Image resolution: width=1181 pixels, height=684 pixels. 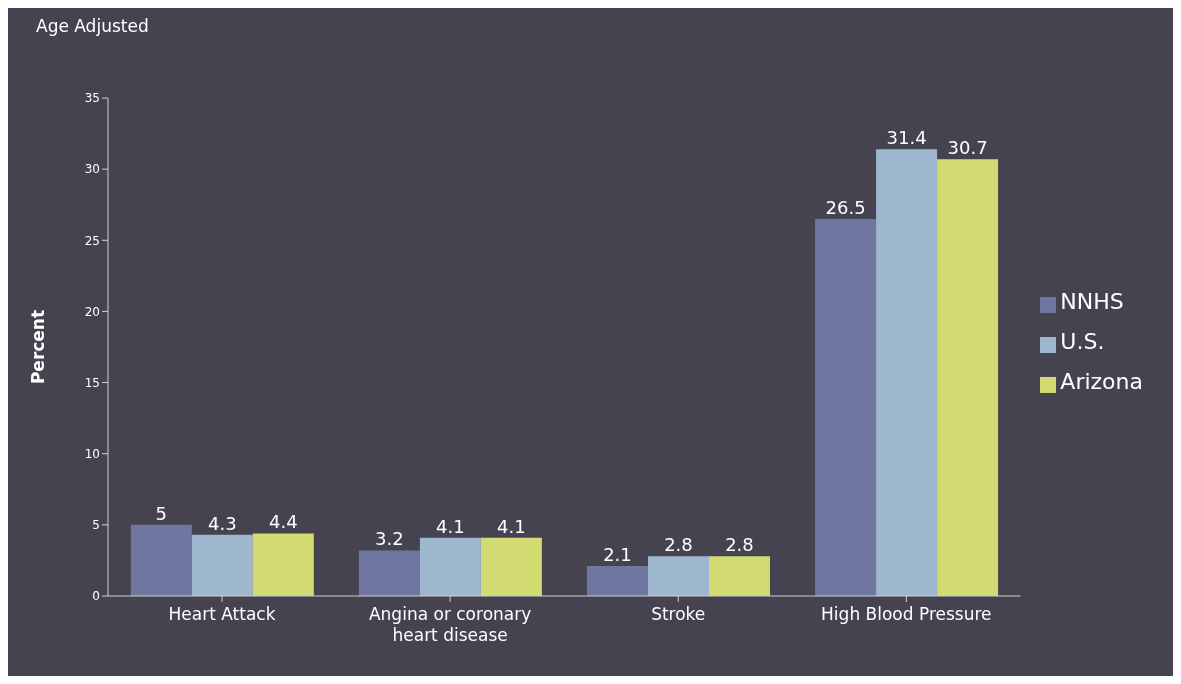 I want to click on y-axis-title: Percent, so click(x=38, y=347).